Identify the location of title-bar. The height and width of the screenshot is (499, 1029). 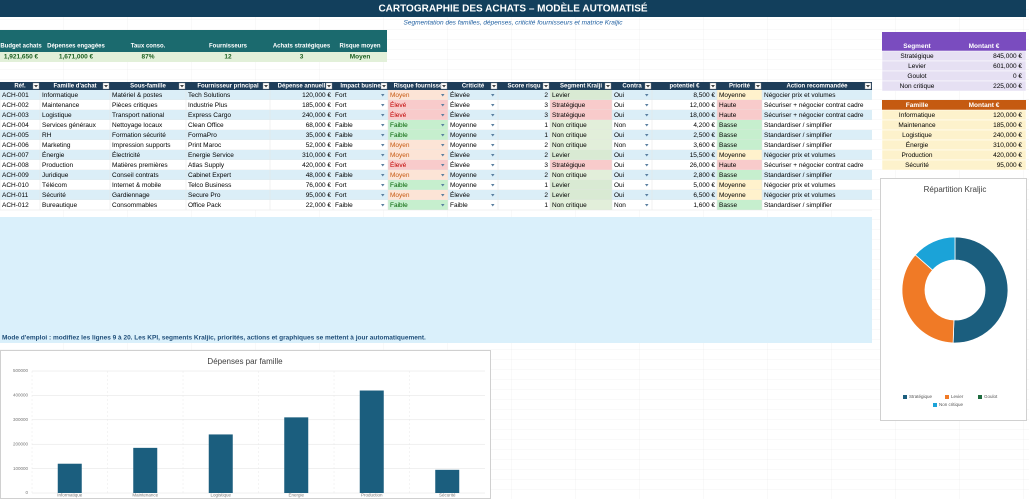
(513, 8).